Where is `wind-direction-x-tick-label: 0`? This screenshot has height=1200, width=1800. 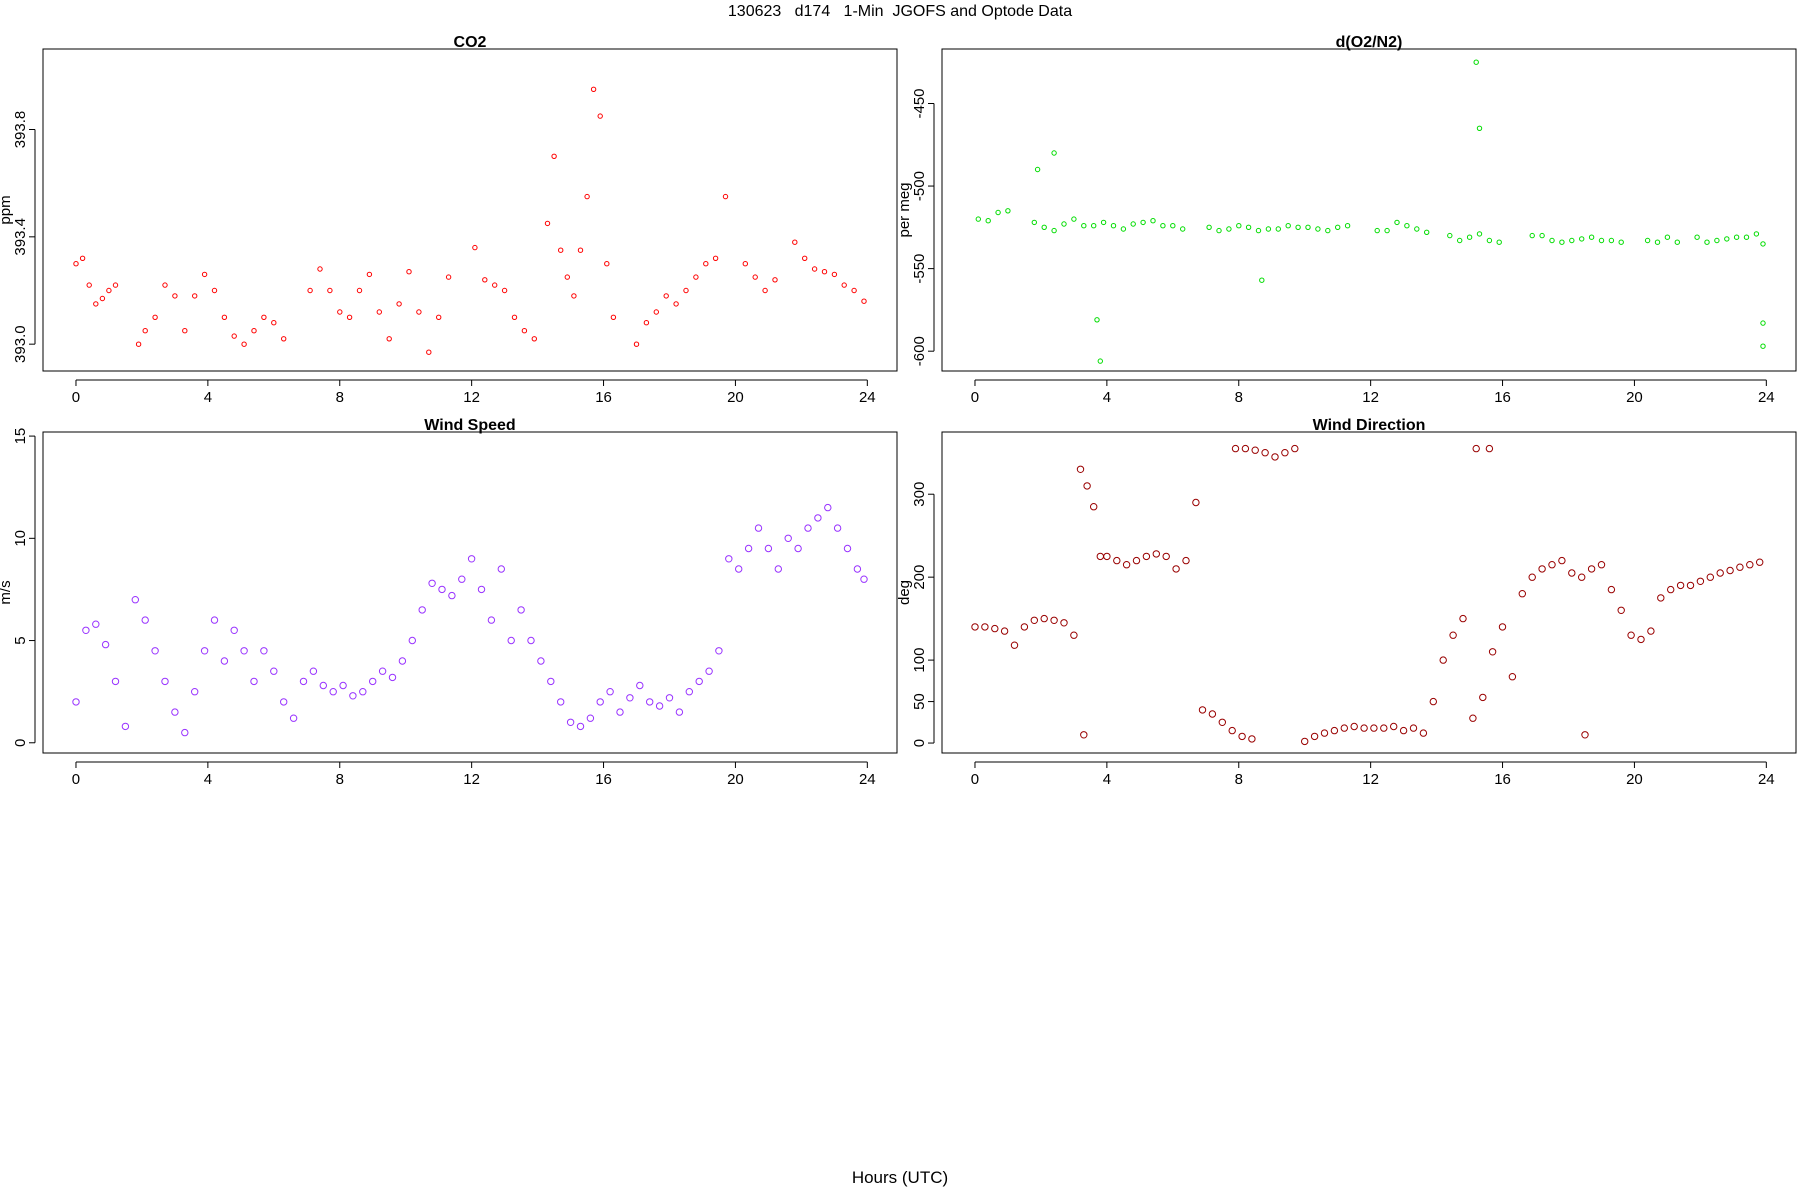 wind-direction-x-tick-label: 0 is located at coordinates (975, 779).